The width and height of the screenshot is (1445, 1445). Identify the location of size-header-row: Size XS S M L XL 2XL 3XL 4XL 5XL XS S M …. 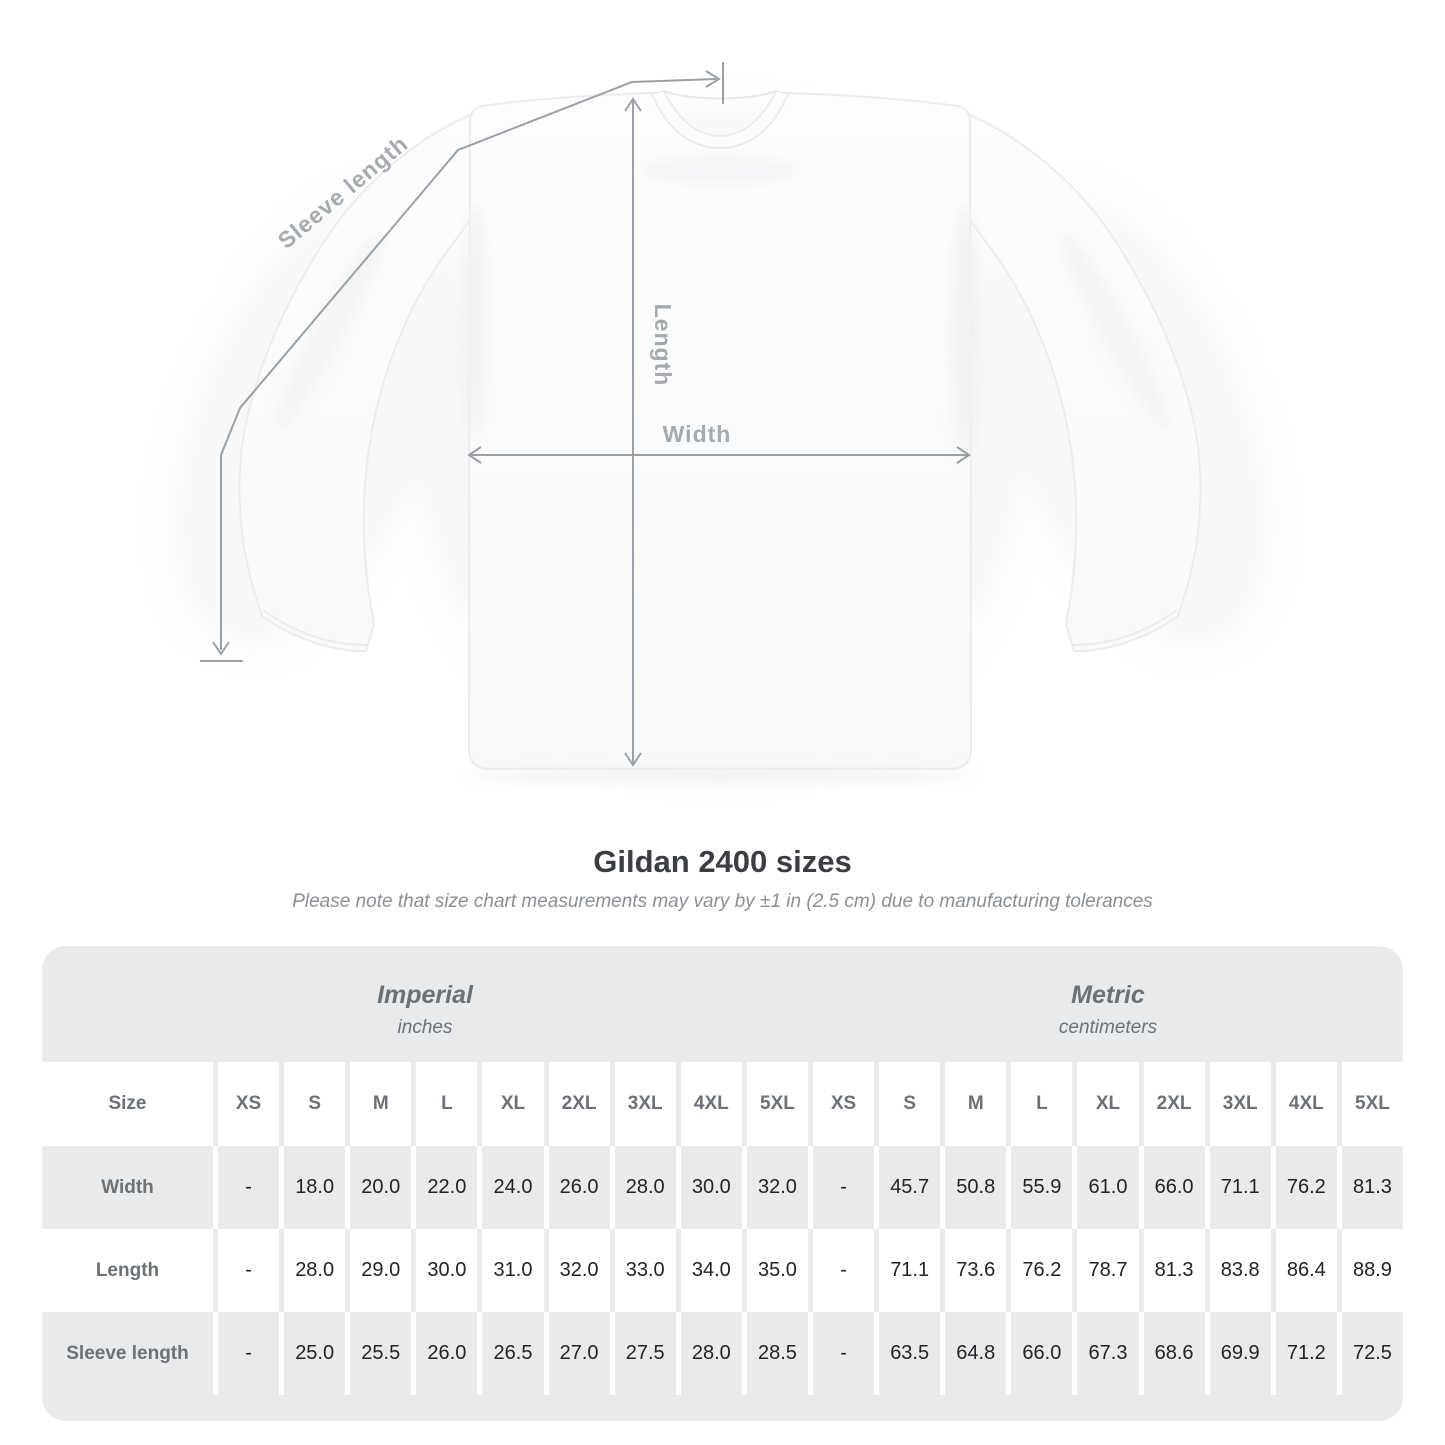
(722, 1104).